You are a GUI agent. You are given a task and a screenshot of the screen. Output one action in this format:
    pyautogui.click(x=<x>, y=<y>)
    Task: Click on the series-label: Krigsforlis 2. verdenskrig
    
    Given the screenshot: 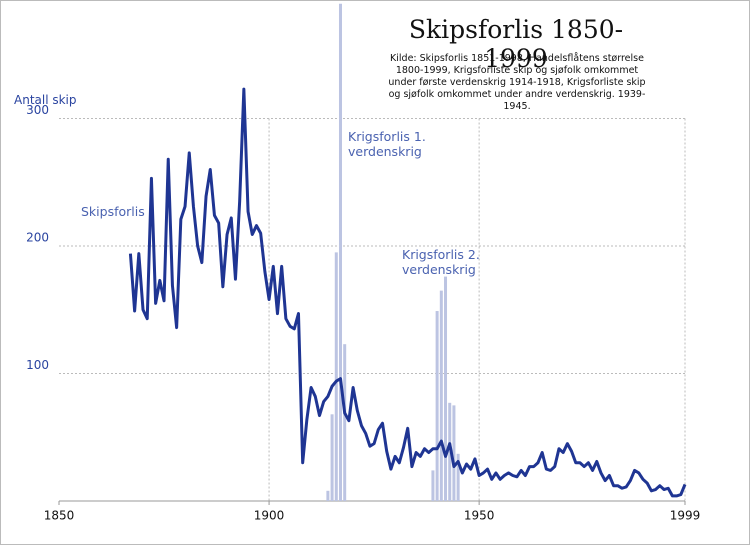 What is the action you would take?
    pyautogui.click(x=441, y=262)
    